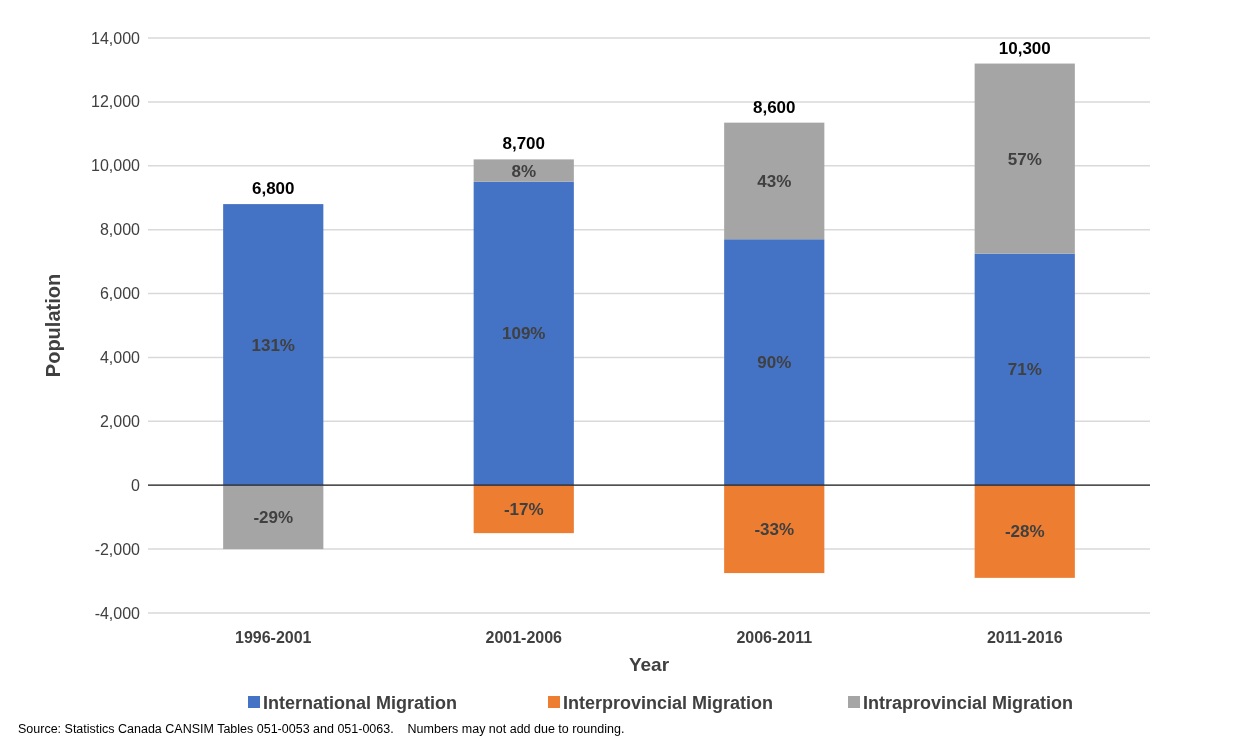  Describe the element at coordinates (53, 325) in the screenshot. I see `y-axis-title: Population` at that location.